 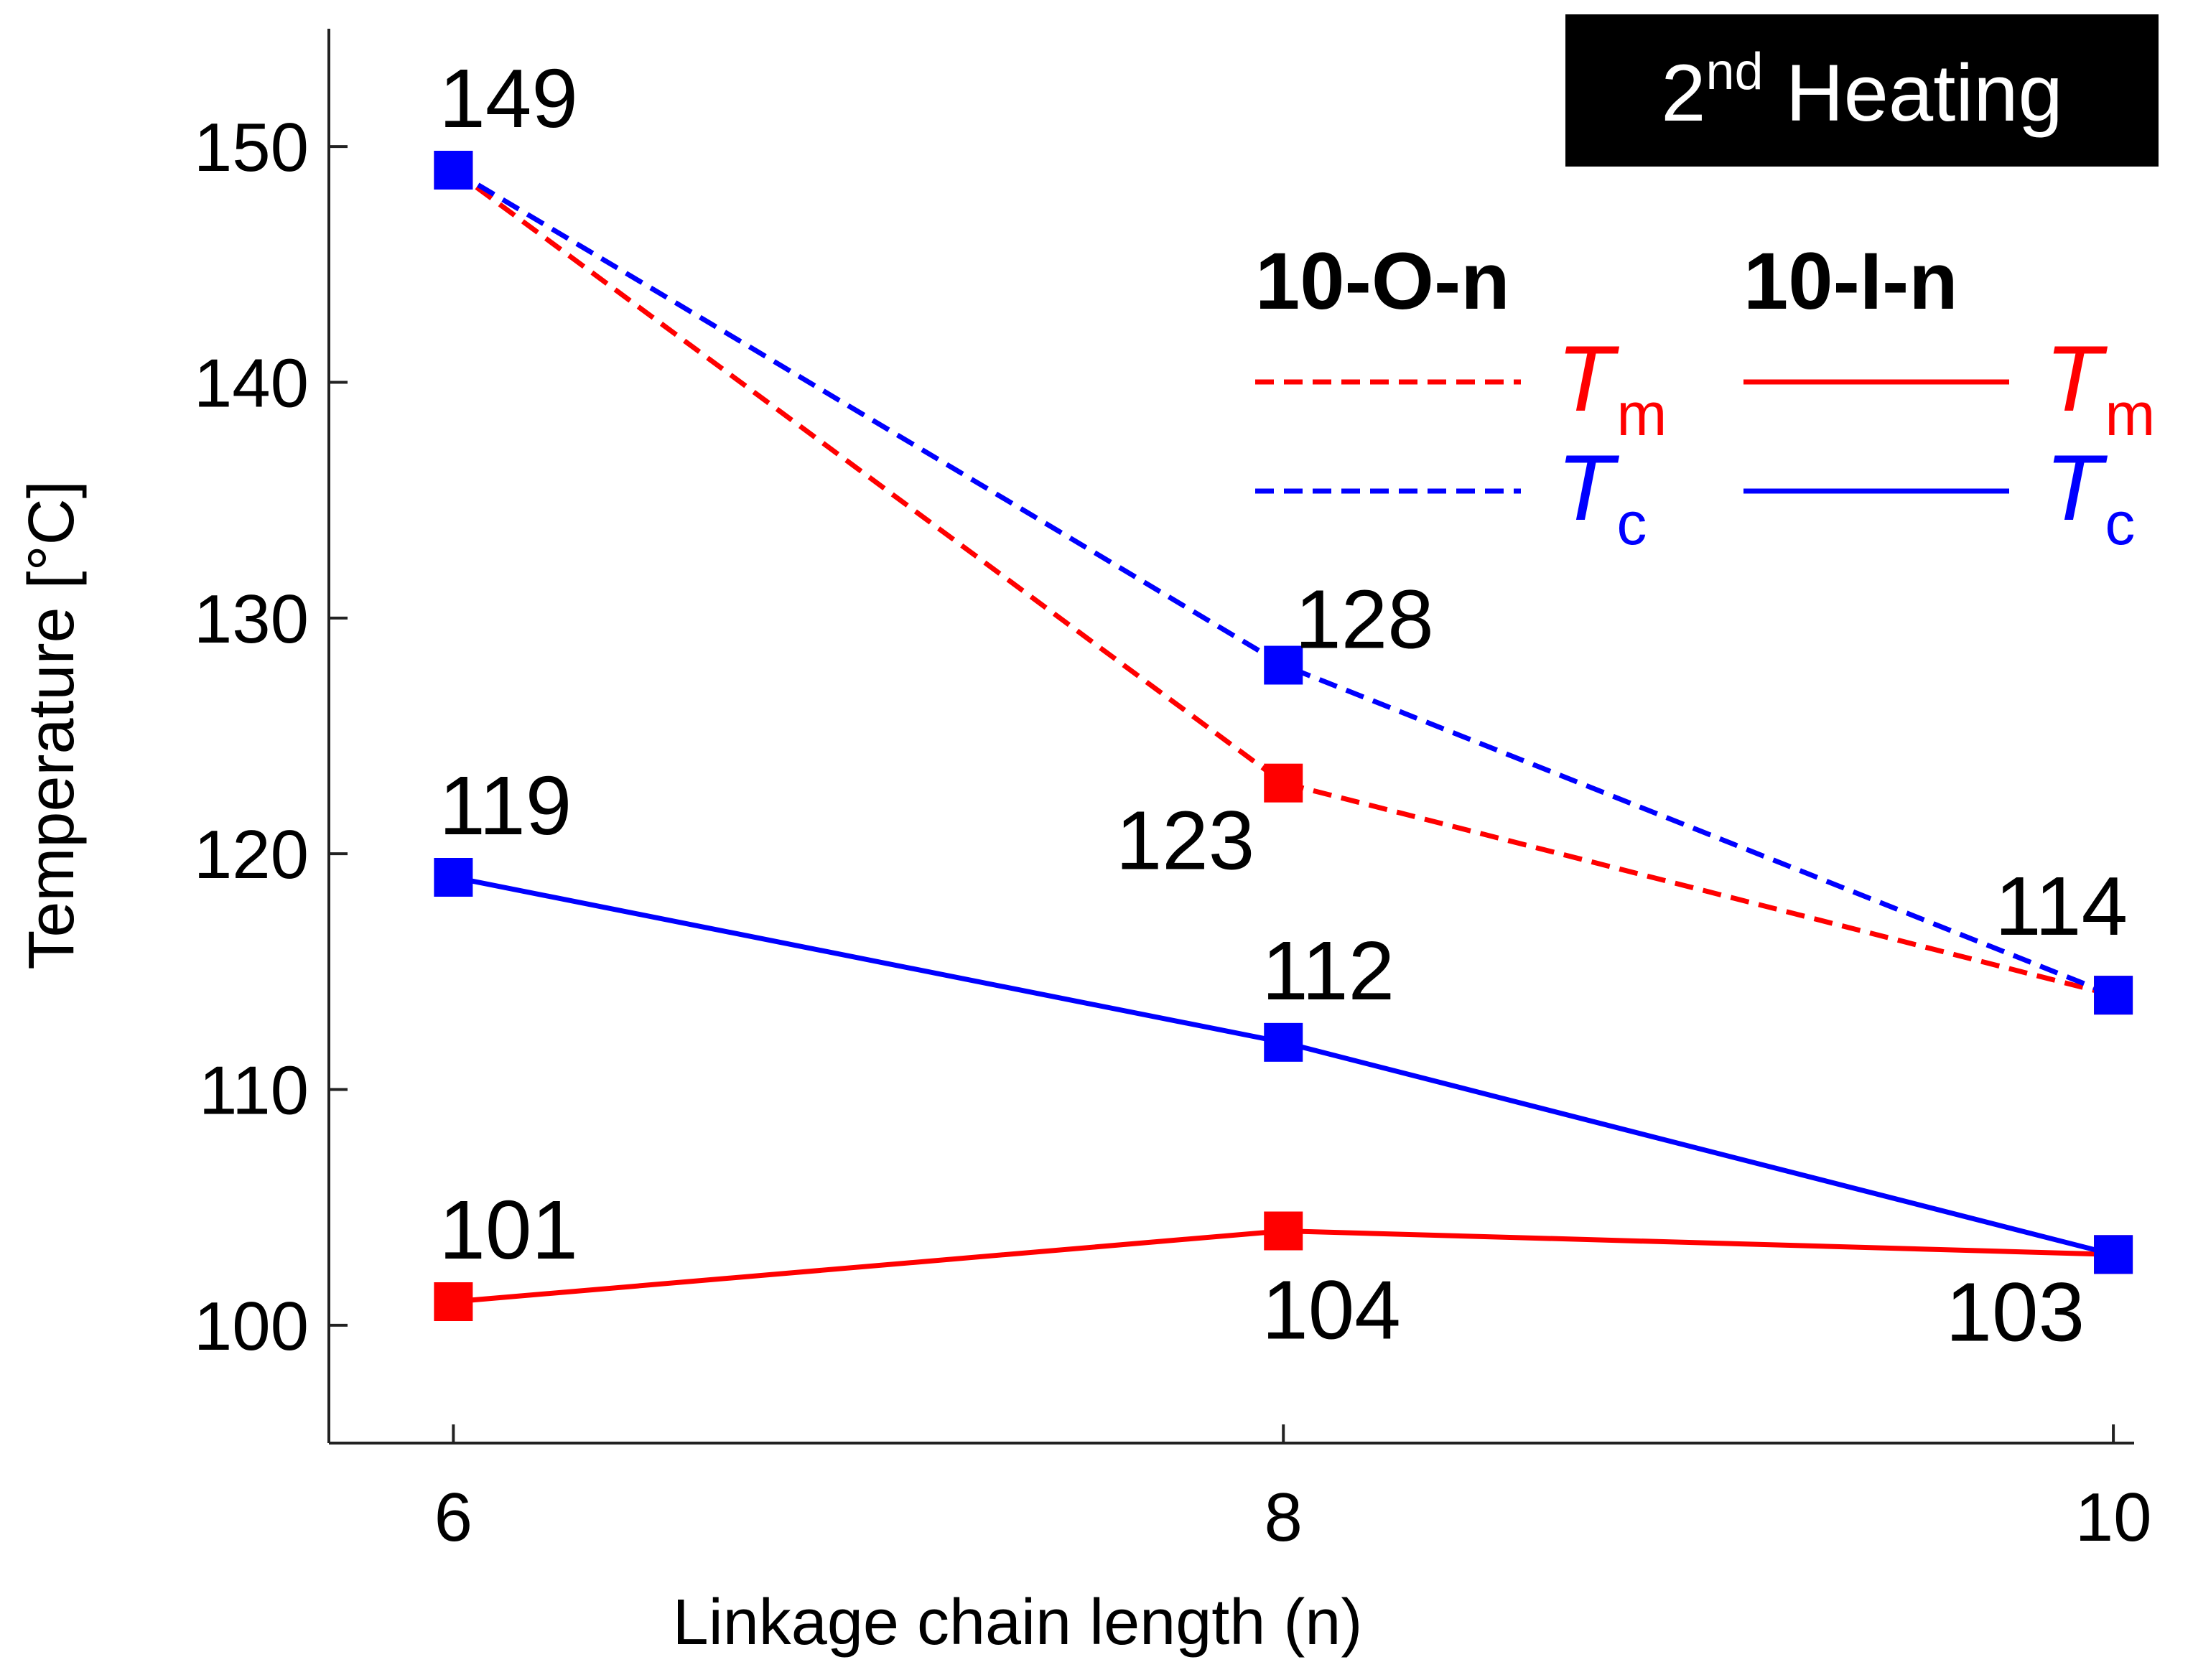 What do you see at coordinates (1328, 970) in the screenshot?
I see `data-label: 112` at bounding box center [1328, 970].